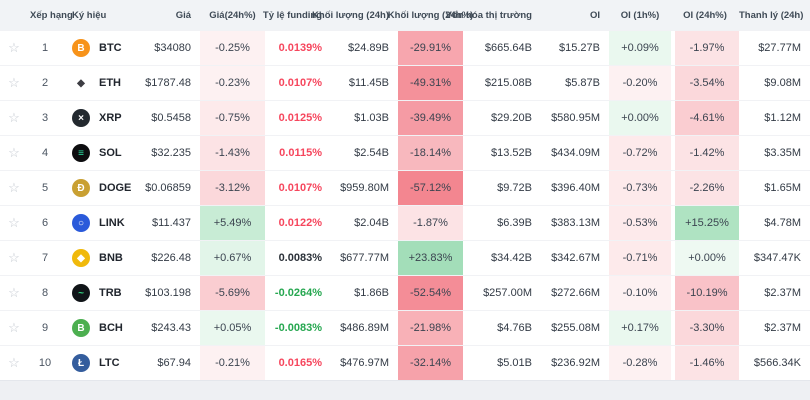  Describe the element at coordinates (430, 15) in the screenshot. I see `header-volume-24h-pct: Khối lượng (24h%)` at that location.